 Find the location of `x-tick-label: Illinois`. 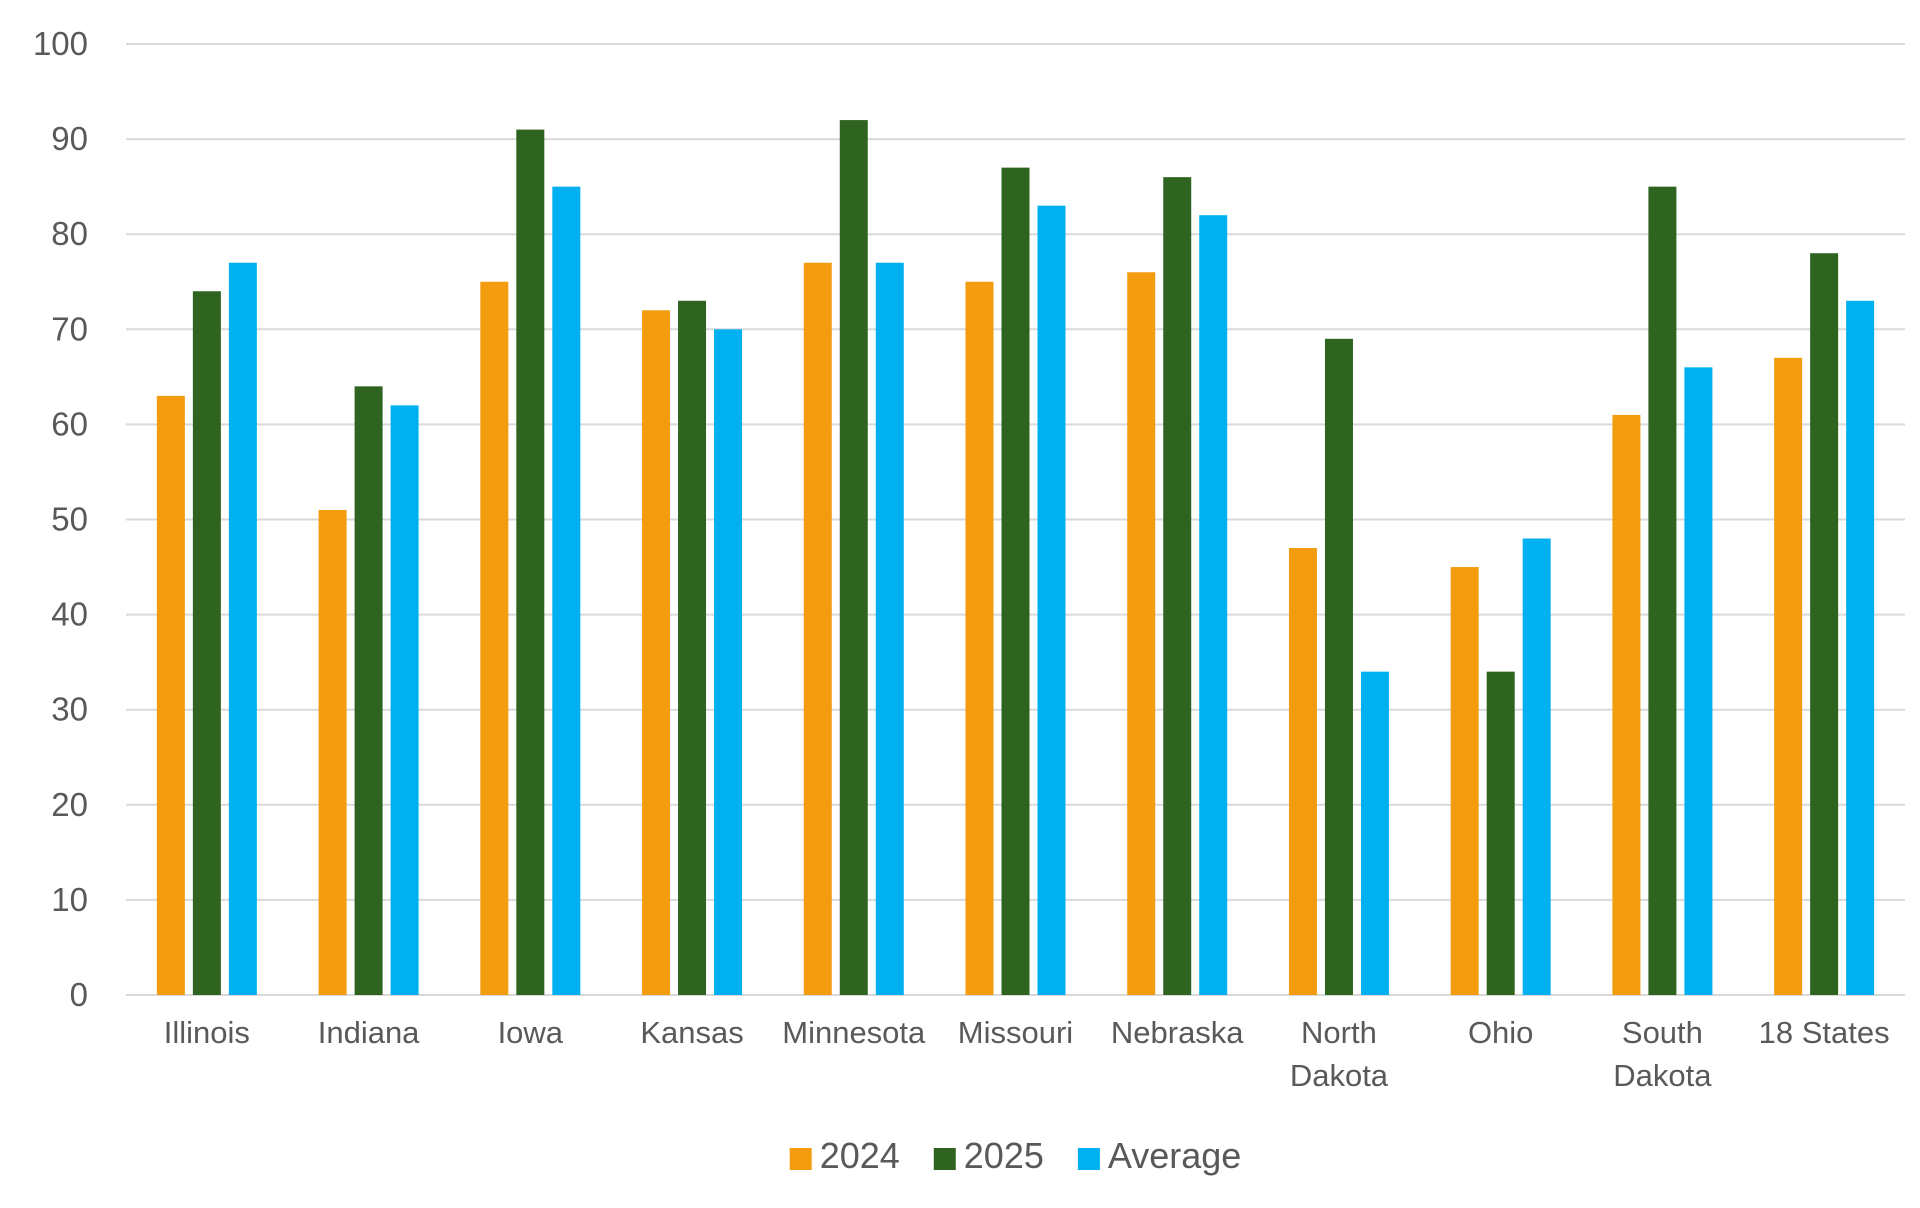

x-tick-label: Illinois is located at coordinates (207, 1032).